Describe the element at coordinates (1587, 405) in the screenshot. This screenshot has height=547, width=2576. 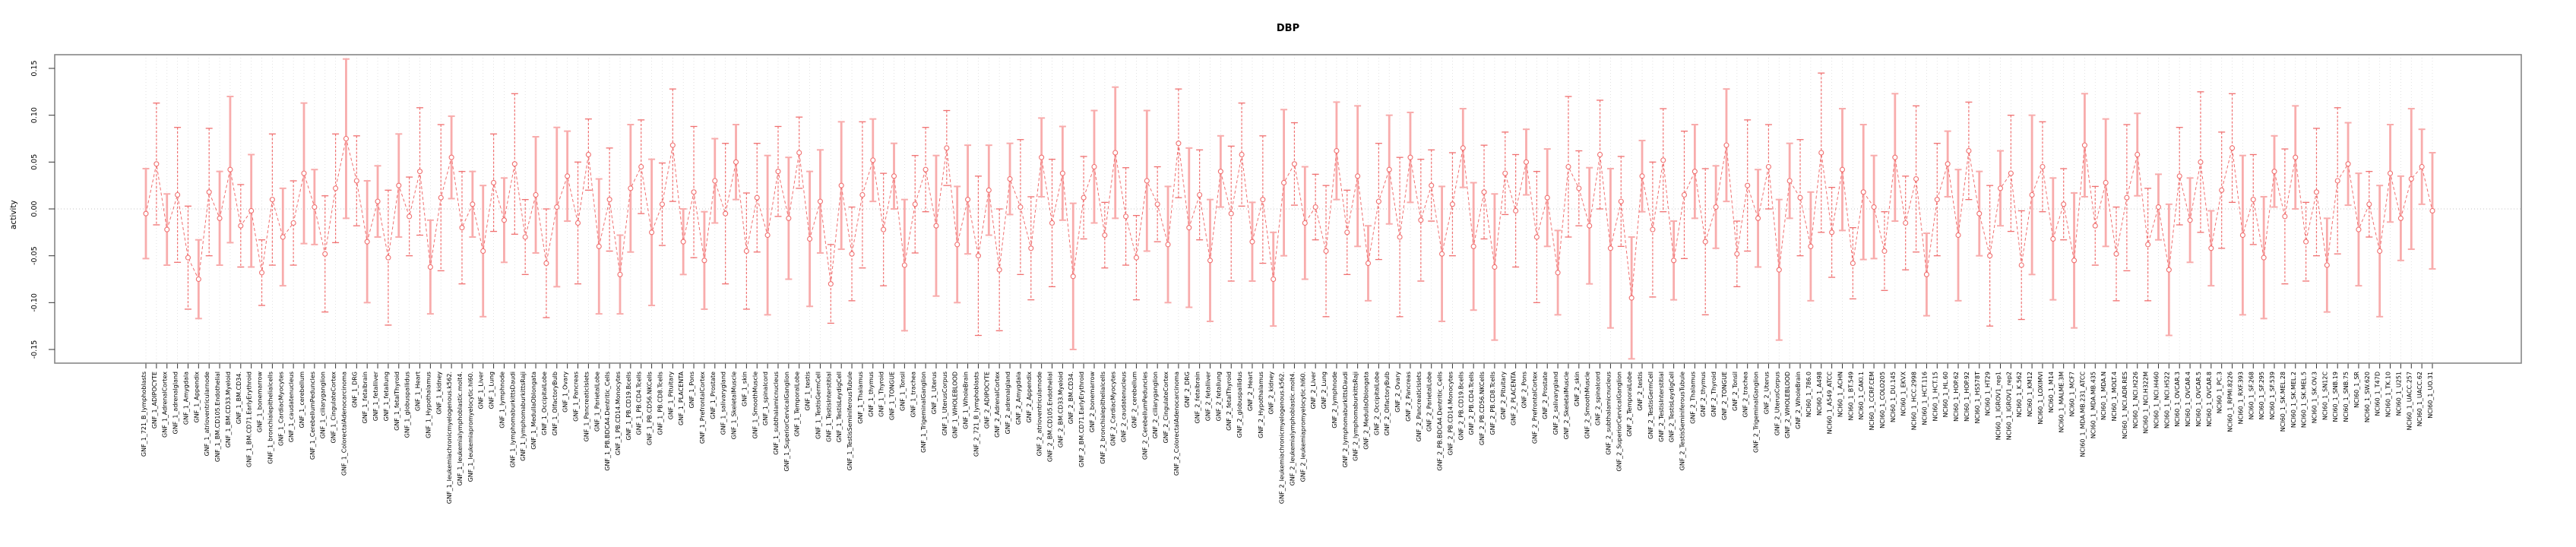
I see `x-tick-label: GNF_2_SmoothMuscle` at that location.